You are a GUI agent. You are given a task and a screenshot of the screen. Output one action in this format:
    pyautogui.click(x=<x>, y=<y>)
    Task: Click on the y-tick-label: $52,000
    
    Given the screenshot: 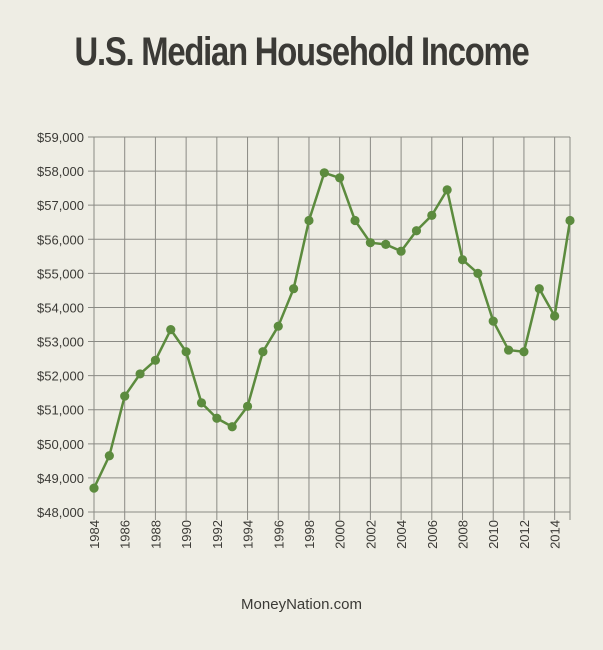 What is the action you would take?
    pyautogui.click(x=60, y=376)
    